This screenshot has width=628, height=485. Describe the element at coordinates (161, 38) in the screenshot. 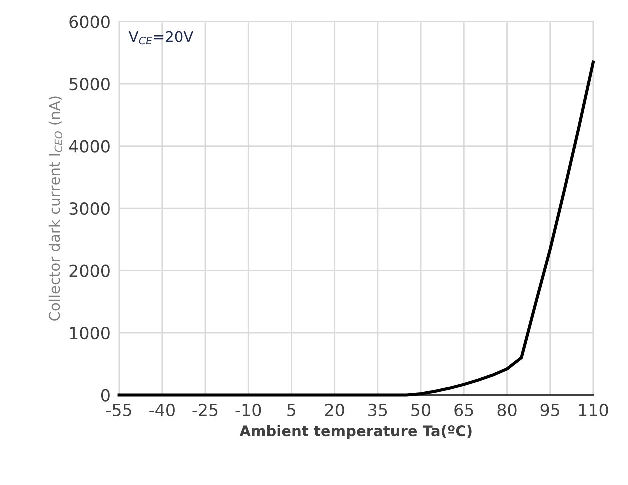

I see `annotation: V$_{CE}$=20V` at that location.